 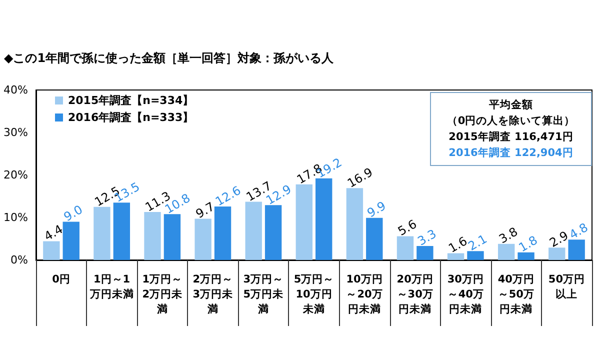 I want to click on x-tick-label: 0円, so click(x=61, y=280).